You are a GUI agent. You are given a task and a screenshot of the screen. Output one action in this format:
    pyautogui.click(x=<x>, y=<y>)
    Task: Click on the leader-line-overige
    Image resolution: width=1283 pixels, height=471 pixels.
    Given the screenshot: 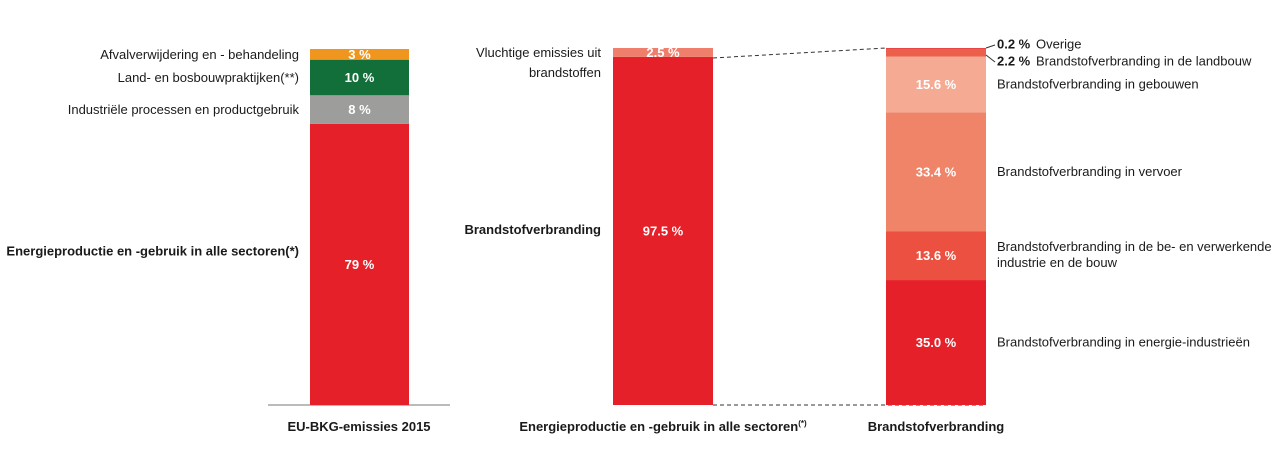 What is the action you would take?
    pyautogui.click(x=990, y=46)
    